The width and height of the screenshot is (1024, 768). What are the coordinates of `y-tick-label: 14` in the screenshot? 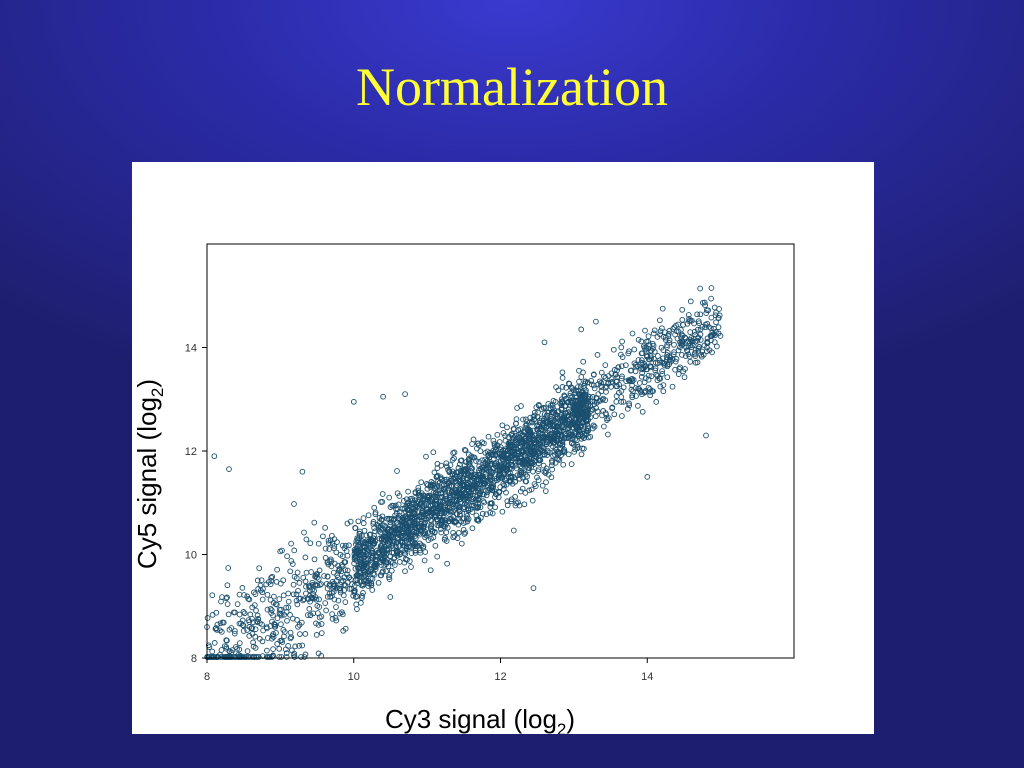 It's located at (191, 349).